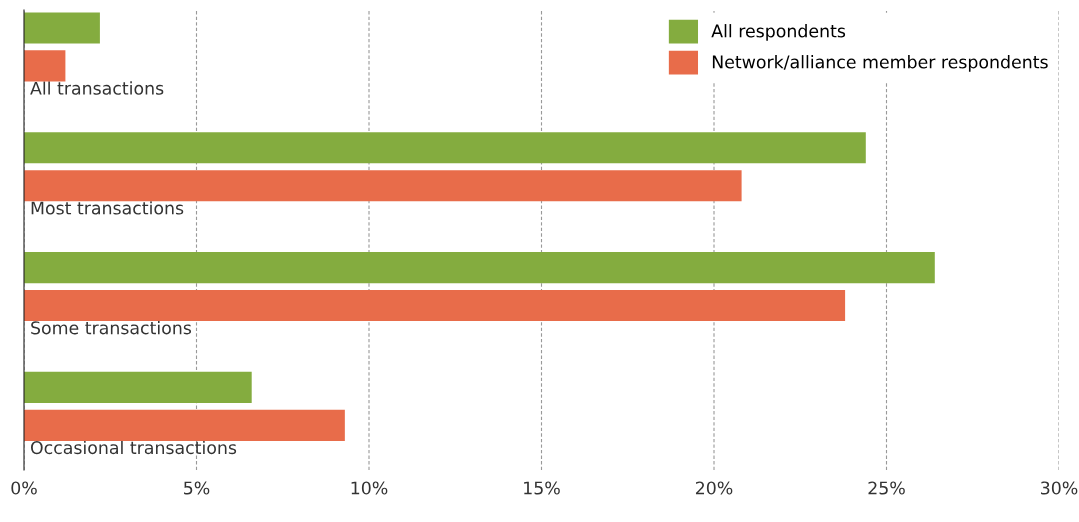  What do you see at coordinates (107, 208) in the screenshot?
I see `y-tick-label: Most transactions` at bounding box center [107, 208].